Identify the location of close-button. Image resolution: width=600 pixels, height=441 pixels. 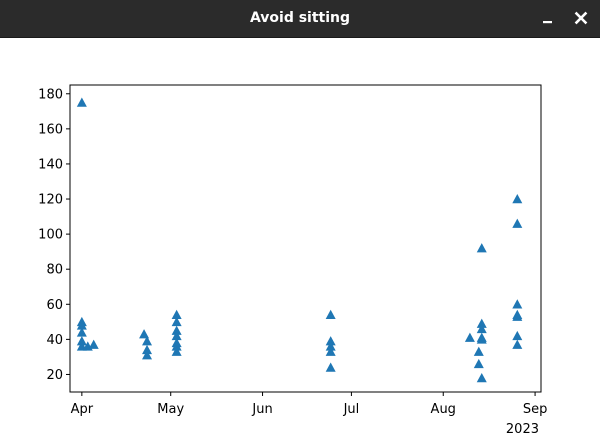
(581, 18).